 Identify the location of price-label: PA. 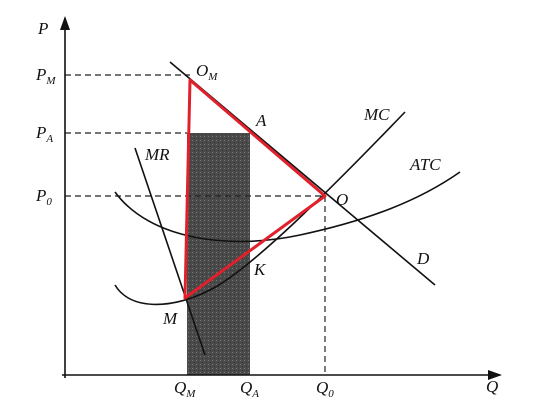
(44, 134).